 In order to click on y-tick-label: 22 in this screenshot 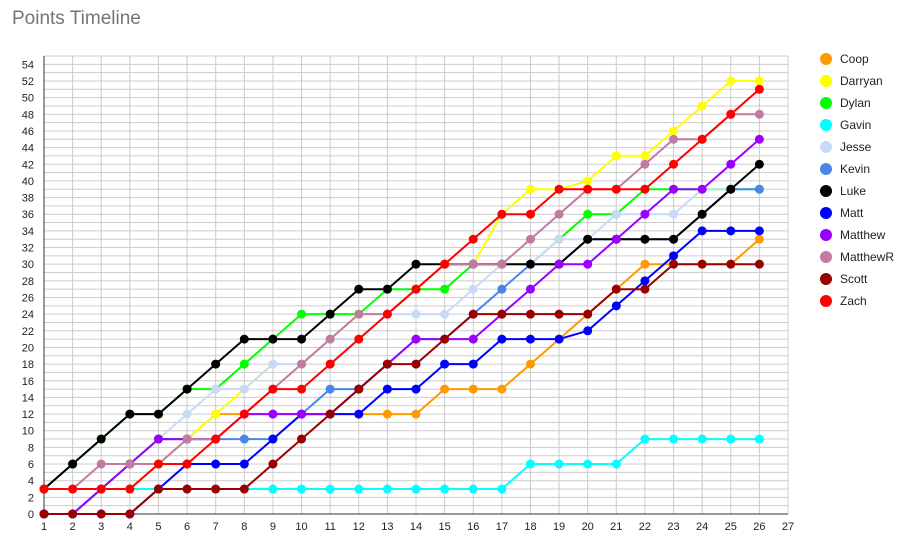, I will do `click(28, 332)`.